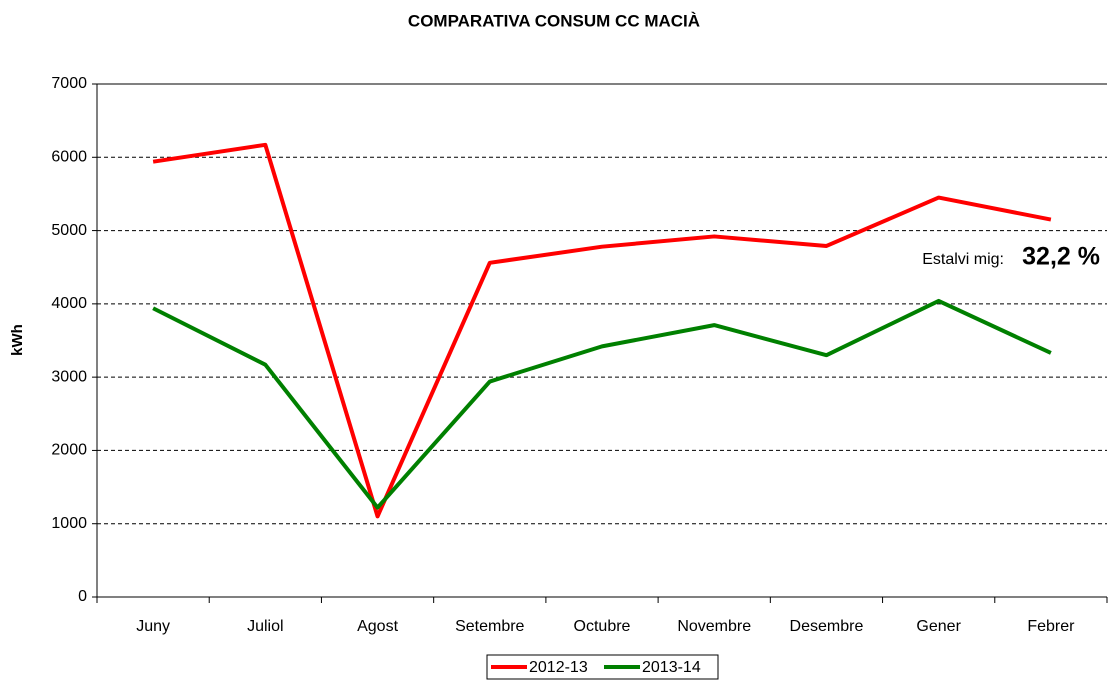 The height and width of the screenshot is (680, 1109). Describe the element at coordinates (69, 523) in the screenshot. I see `y-tick-label: 1000` at that location.